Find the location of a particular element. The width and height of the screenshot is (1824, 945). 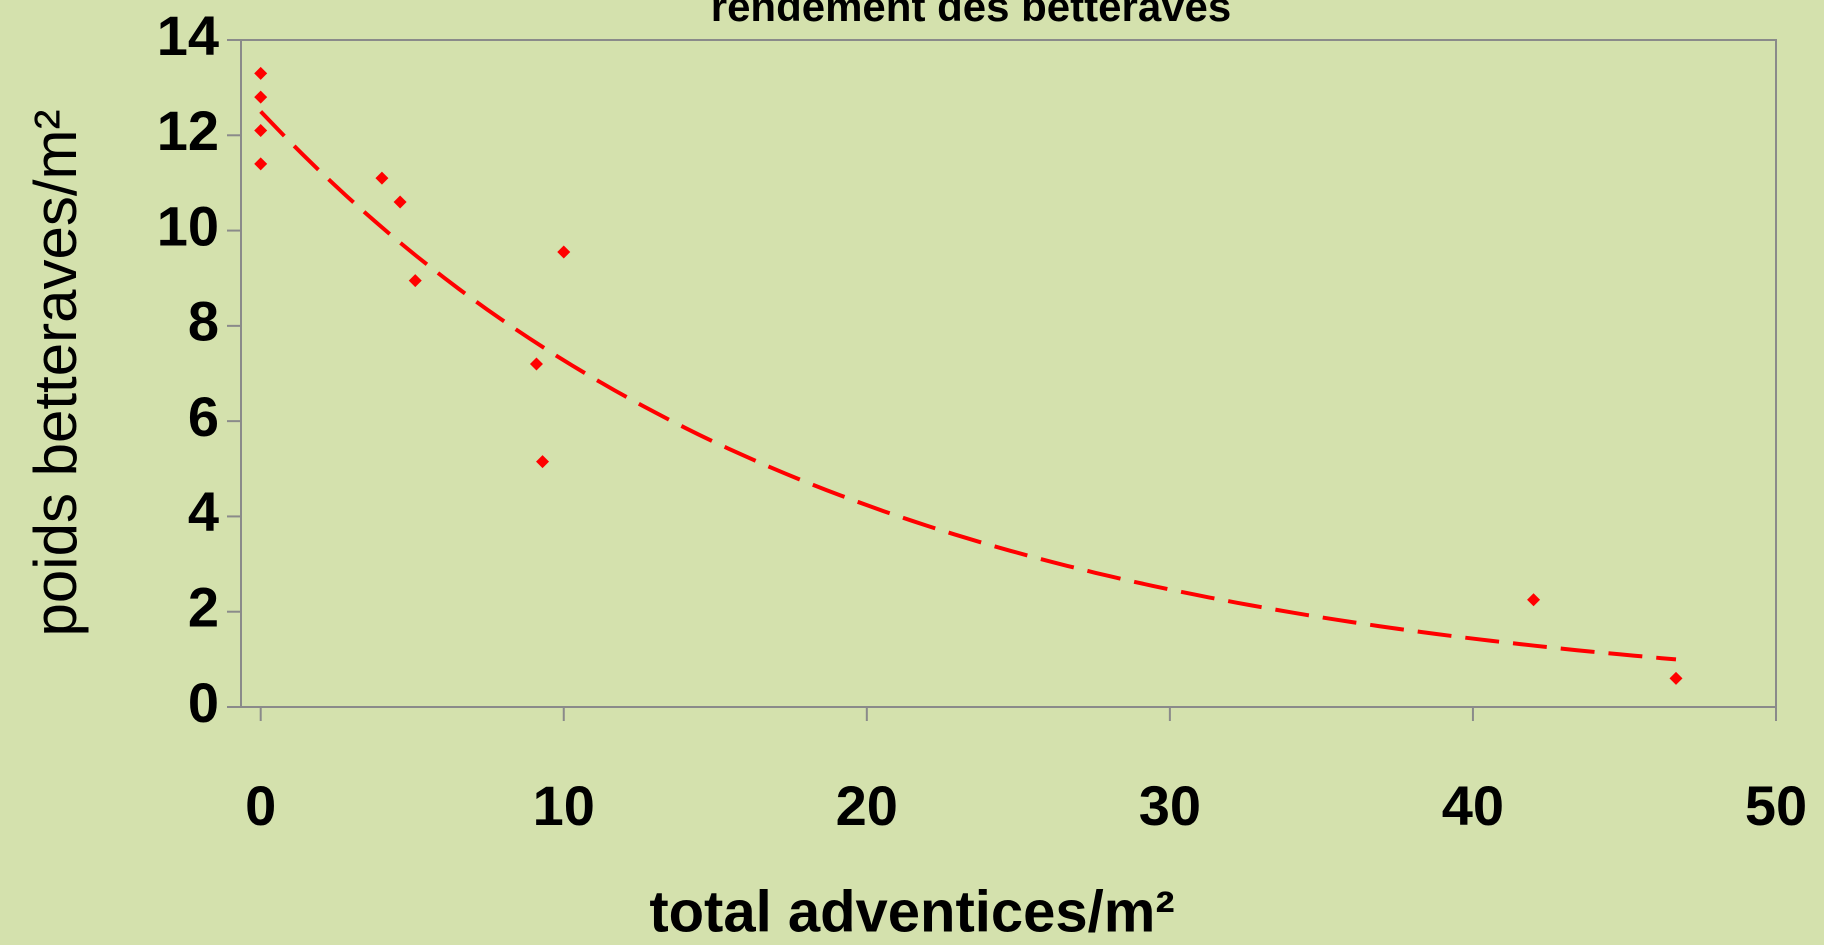

y-tick-label: 0 is located at coordinates (203, 702).